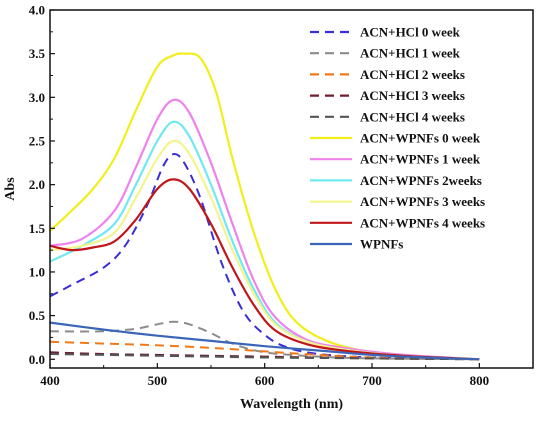 This screenshot has width=550, height=426. Describe the element at coordinates (37, 184) in the screenshot. I see `y-tick-label: 2.0` at that location.